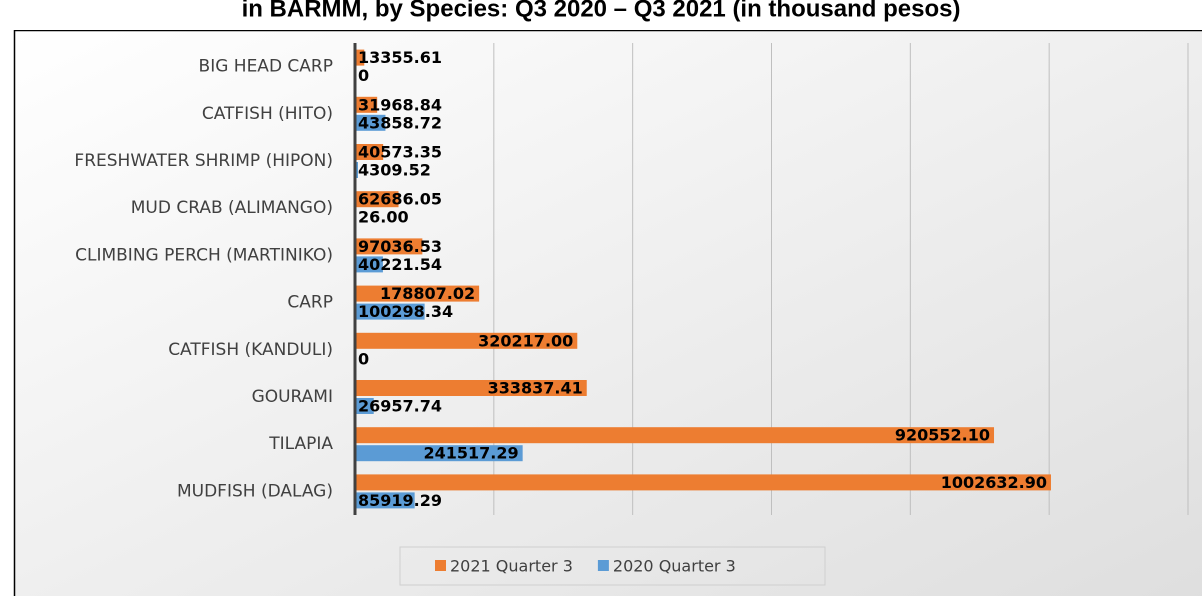 The width and height of the screenshot is (1202, 596). Describe the element at coordinates (400, 199) in the screenshot. I see `data-label: 62686.05` at that location.